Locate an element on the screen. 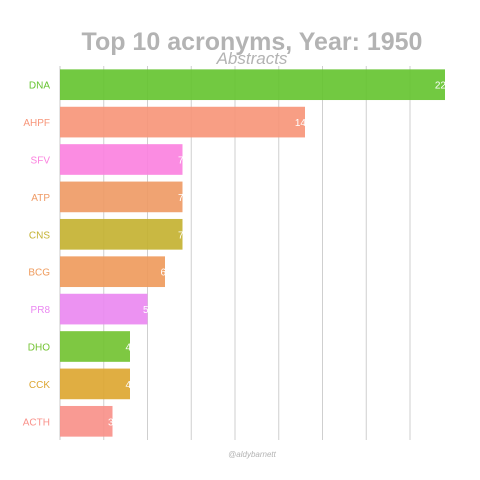 The image size is (480, 480). value-label-dho: 4 is located at coordinates (128, 348).